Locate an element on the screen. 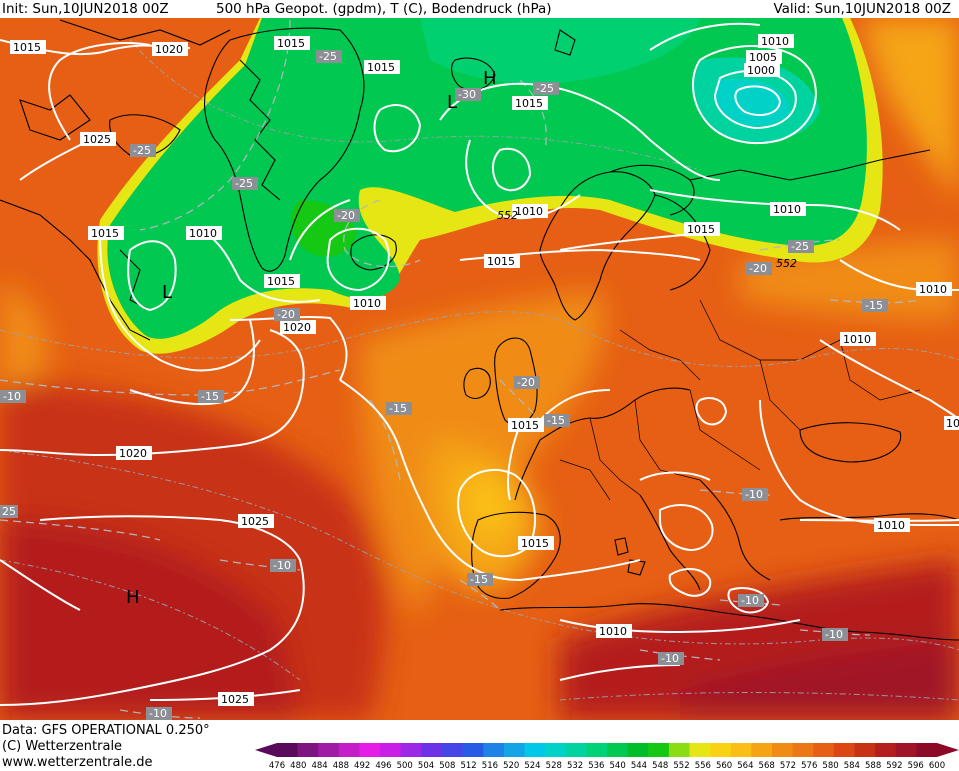 The height and width of the screenshot is (771, 959). valid-time: Valid: Sun,10JUN2018 00Z is located at coordinates (862, 9).